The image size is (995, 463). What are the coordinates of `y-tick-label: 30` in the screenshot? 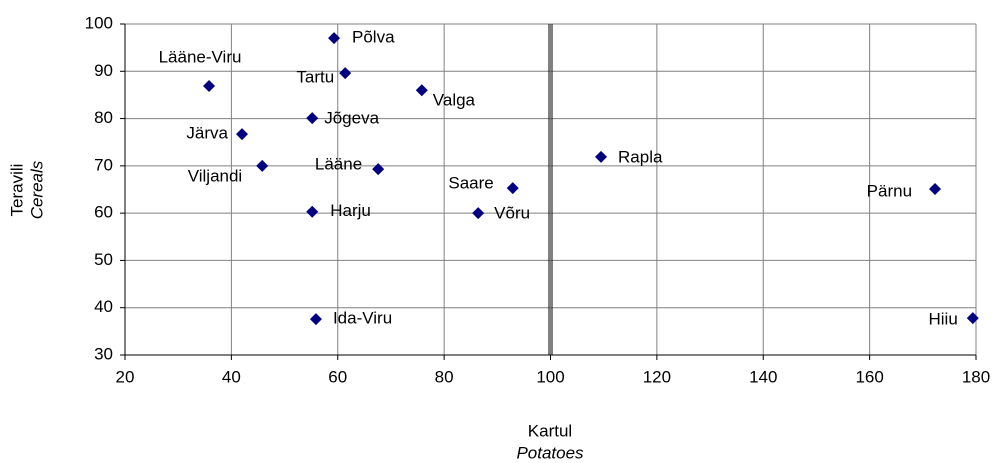 It's located at (103, 353).